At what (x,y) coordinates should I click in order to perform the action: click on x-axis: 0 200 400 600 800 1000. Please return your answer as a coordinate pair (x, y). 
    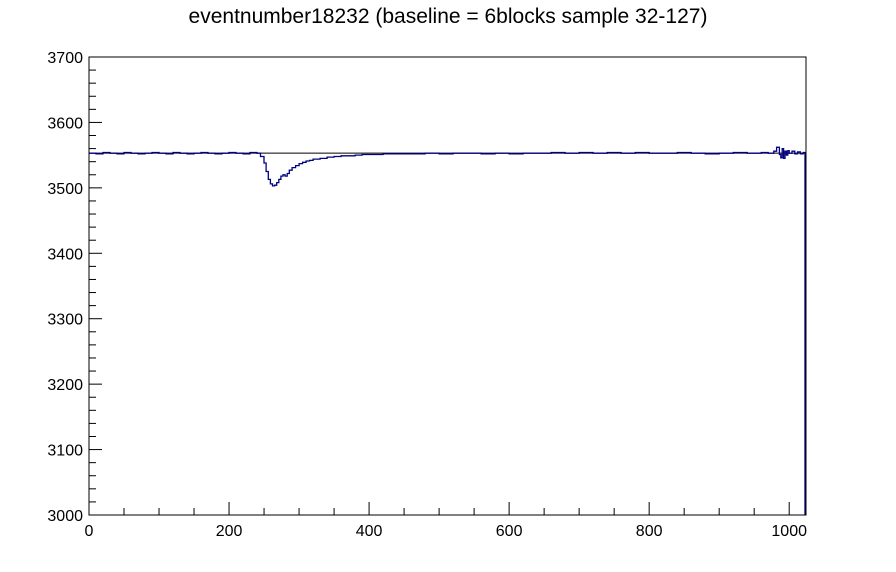
    Looking at the image, I should click on (446, 521).